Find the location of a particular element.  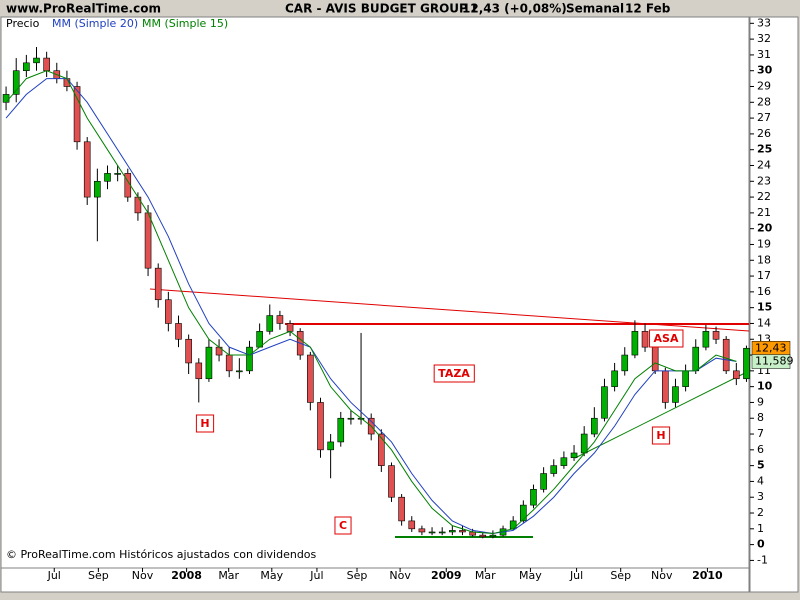

y-tick-label: 16 is located at coordinates (764, 291).